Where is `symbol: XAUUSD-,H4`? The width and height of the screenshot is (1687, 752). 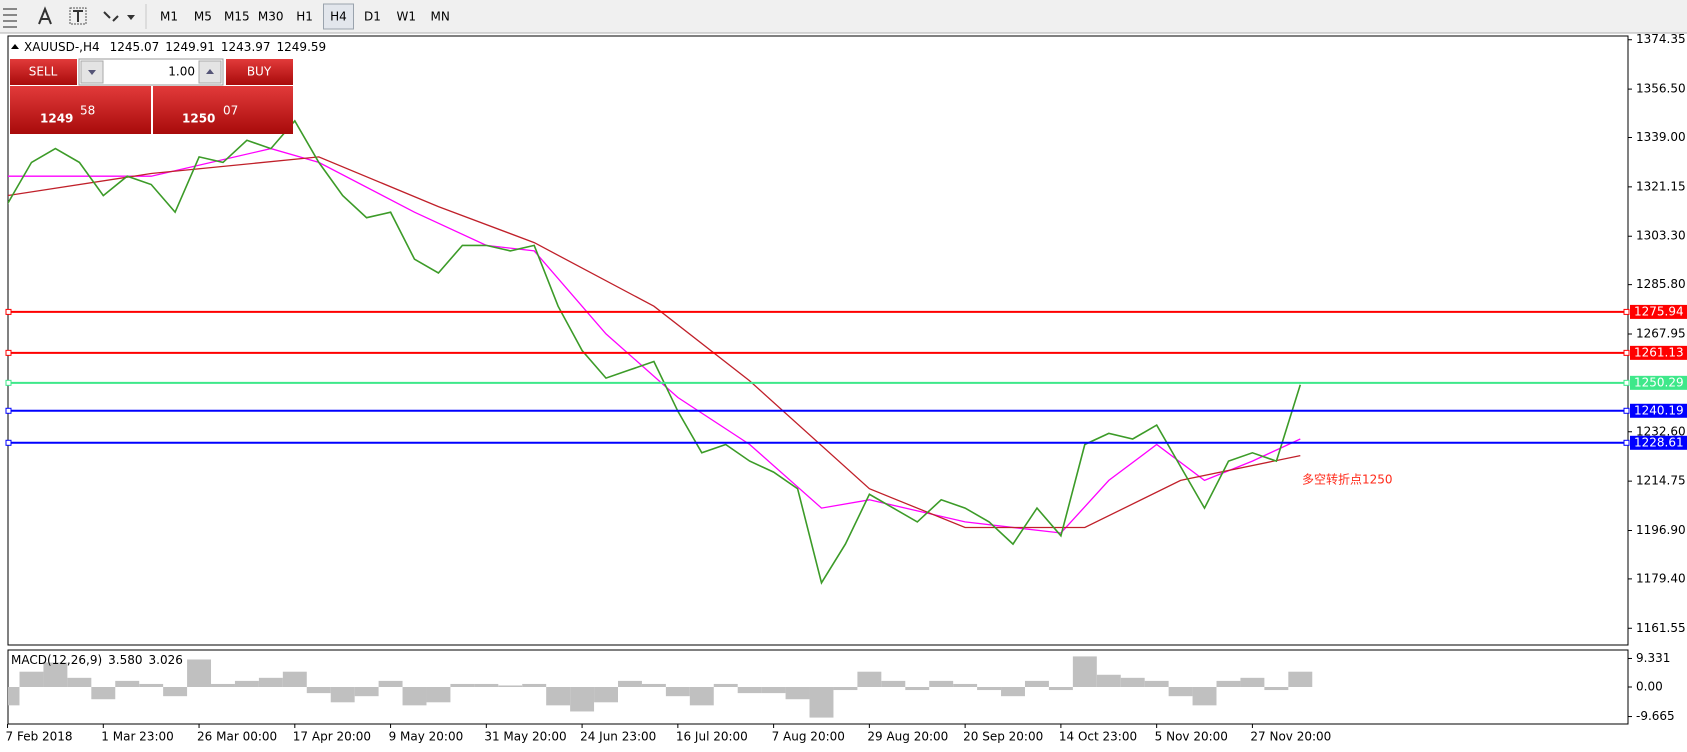 symbol: XAUUSD-,H4 is located at coordinates (62, 47).